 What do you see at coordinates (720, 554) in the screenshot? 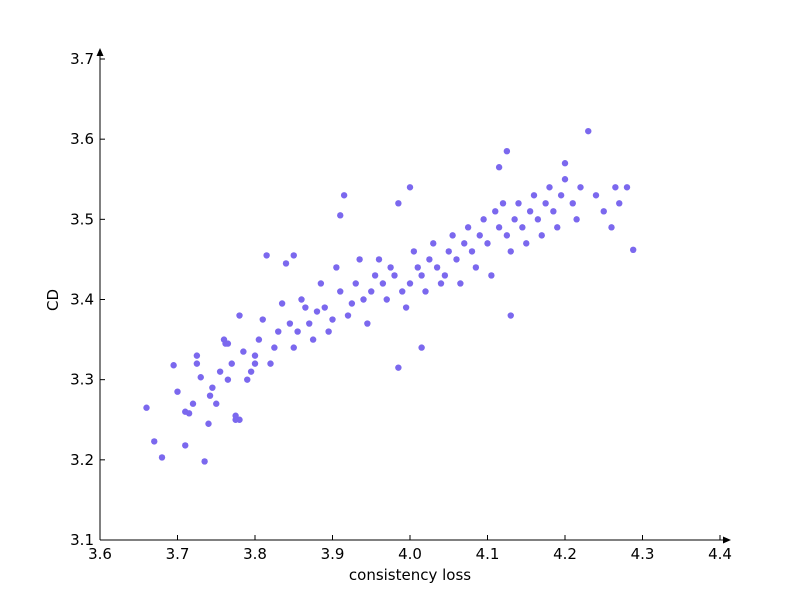
I see `x-tick-label: 4.4` at bounding box center [720, 554].